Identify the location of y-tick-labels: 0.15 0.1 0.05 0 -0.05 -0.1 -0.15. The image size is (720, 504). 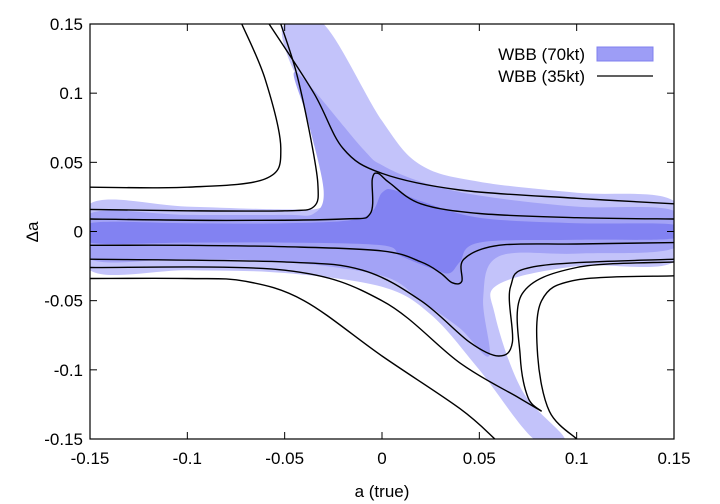
(63, 232).